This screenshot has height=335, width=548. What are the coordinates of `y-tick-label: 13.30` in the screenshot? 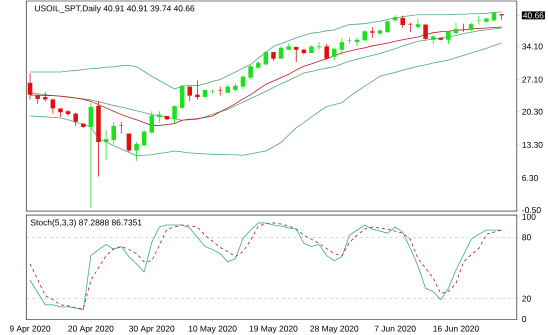 It's located at (532, 145).